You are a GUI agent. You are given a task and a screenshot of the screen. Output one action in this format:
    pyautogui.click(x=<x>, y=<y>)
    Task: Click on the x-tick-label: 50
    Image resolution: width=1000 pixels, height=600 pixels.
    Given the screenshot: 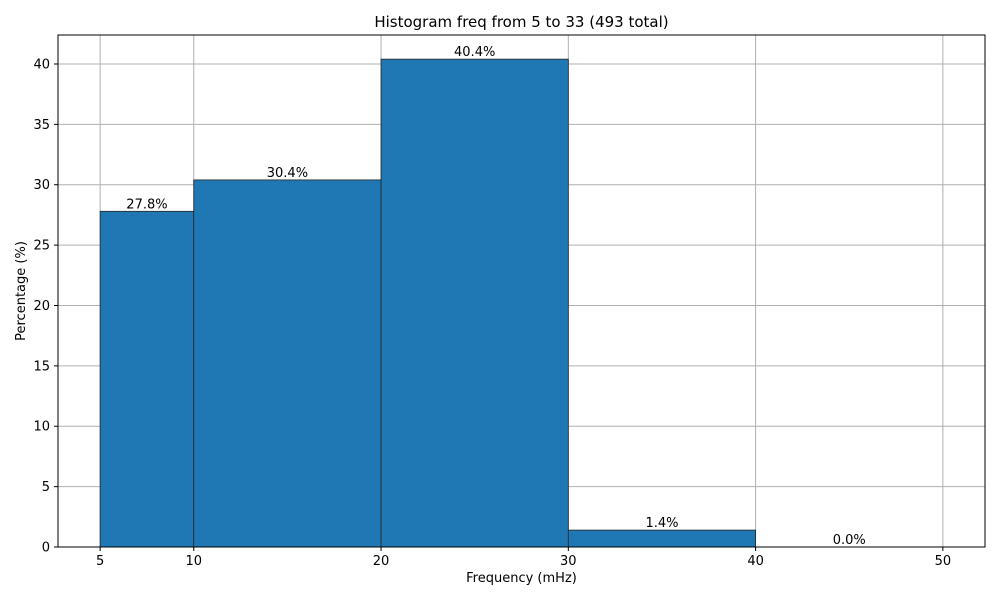 What is the action you would take?
    pyautogui.click(x=943, y=561)
    